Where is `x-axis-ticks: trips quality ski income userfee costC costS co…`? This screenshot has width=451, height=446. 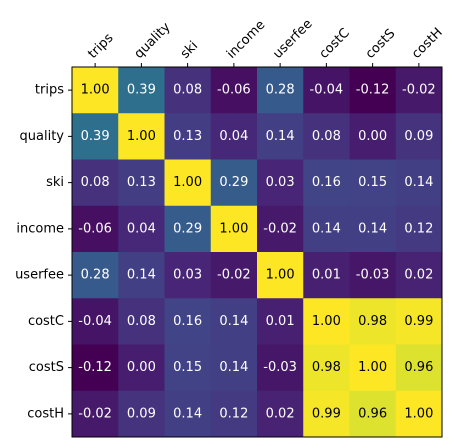 x-axis-ticks: trips quality ski income userfee costC costS co… is located at coordinates (265, 42).